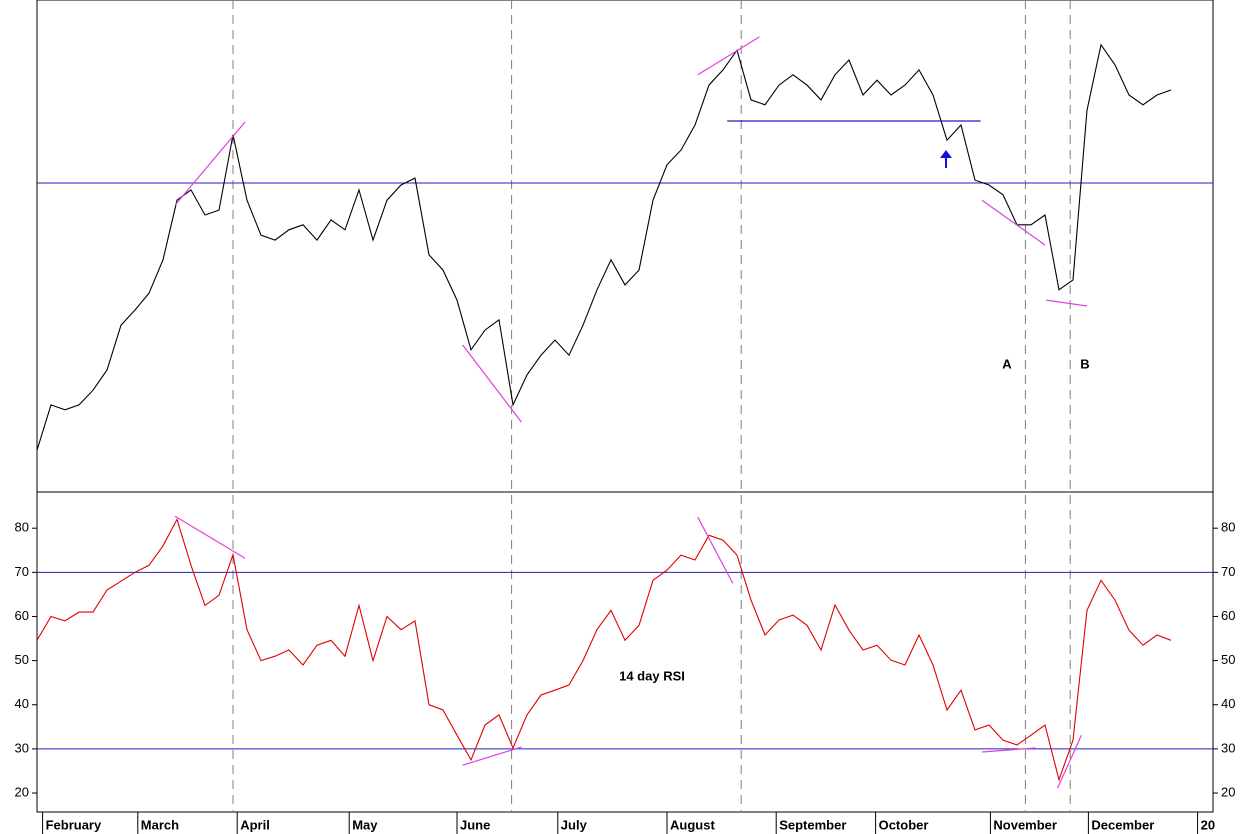 The height and width of the screenshot is (834, 1250). I want to click on x-tick-label: October, so click(904, 824).